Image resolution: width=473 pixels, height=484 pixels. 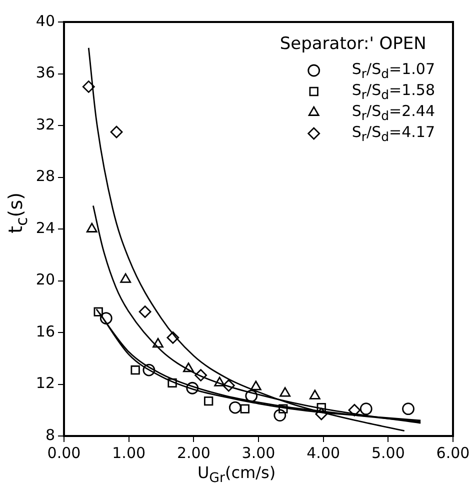 I want to click on x-tick-label: 3.00, so click(x=259, y=453).